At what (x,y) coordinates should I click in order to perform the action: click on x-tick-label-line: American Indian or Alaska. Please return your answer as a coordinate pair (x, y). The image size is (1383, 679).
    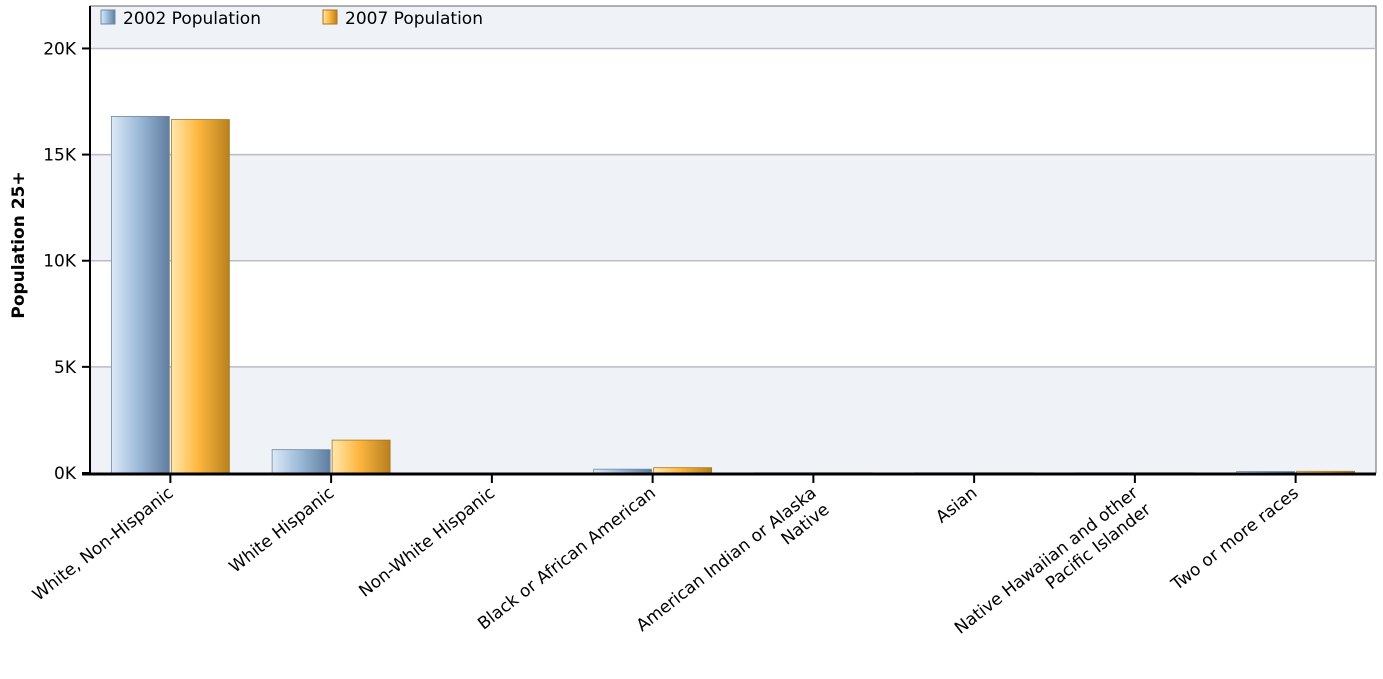
    Looking at the image, I should click on (727, 559).